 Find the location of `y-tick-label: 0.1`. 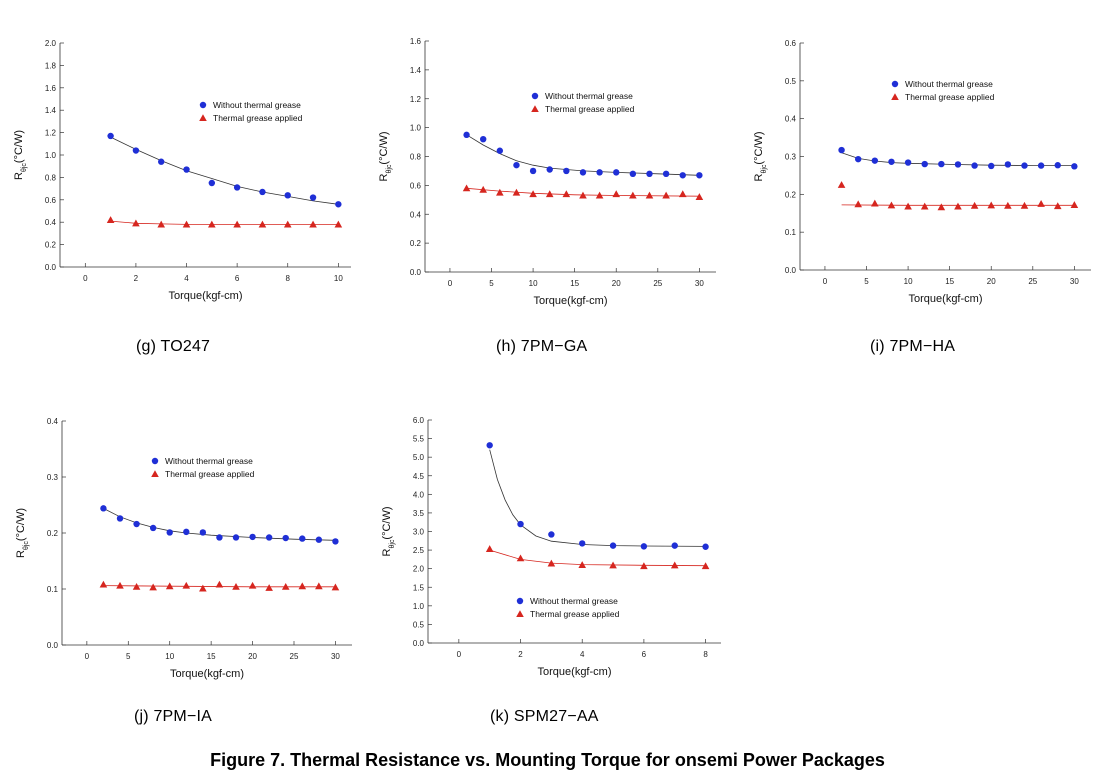

y-tick-label: 0.1 is located at coordinates (791, 232).